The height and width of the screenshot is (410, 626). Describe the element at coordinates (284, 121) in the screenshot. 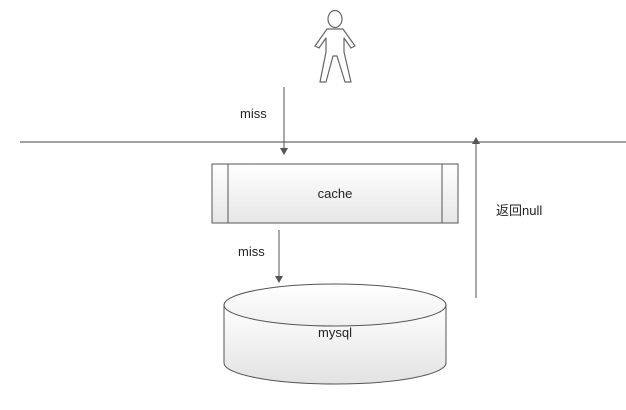

I see `request-arrow-to-cache` at that location.